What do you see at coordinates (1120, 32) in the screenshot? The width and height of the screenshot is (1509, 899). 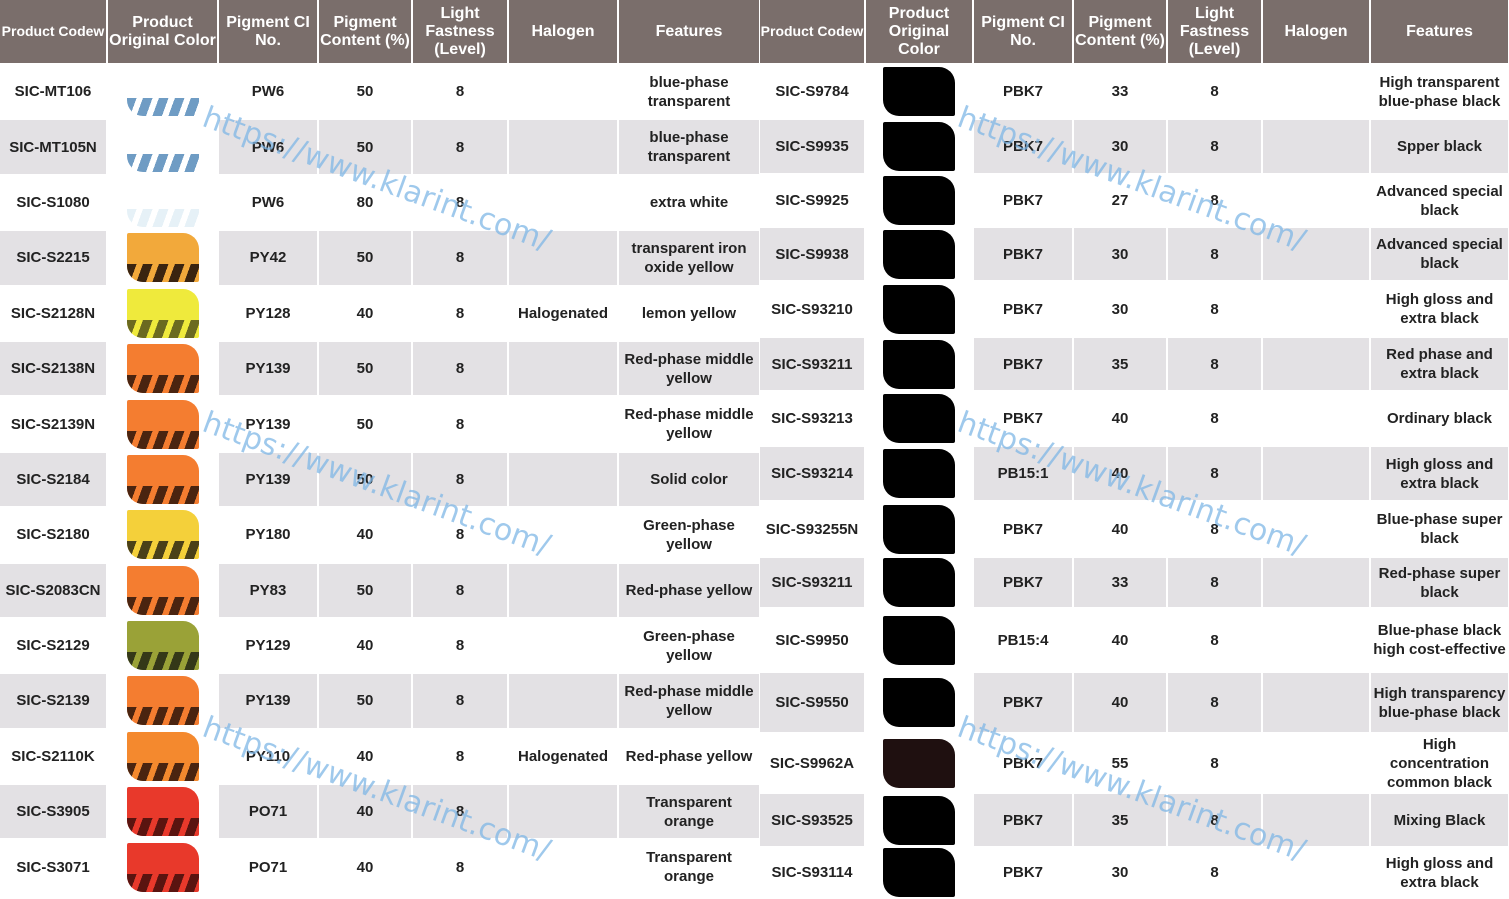 I see `header-pigment-content: Pigment Content (%)` at bounding box center [1120, 32].